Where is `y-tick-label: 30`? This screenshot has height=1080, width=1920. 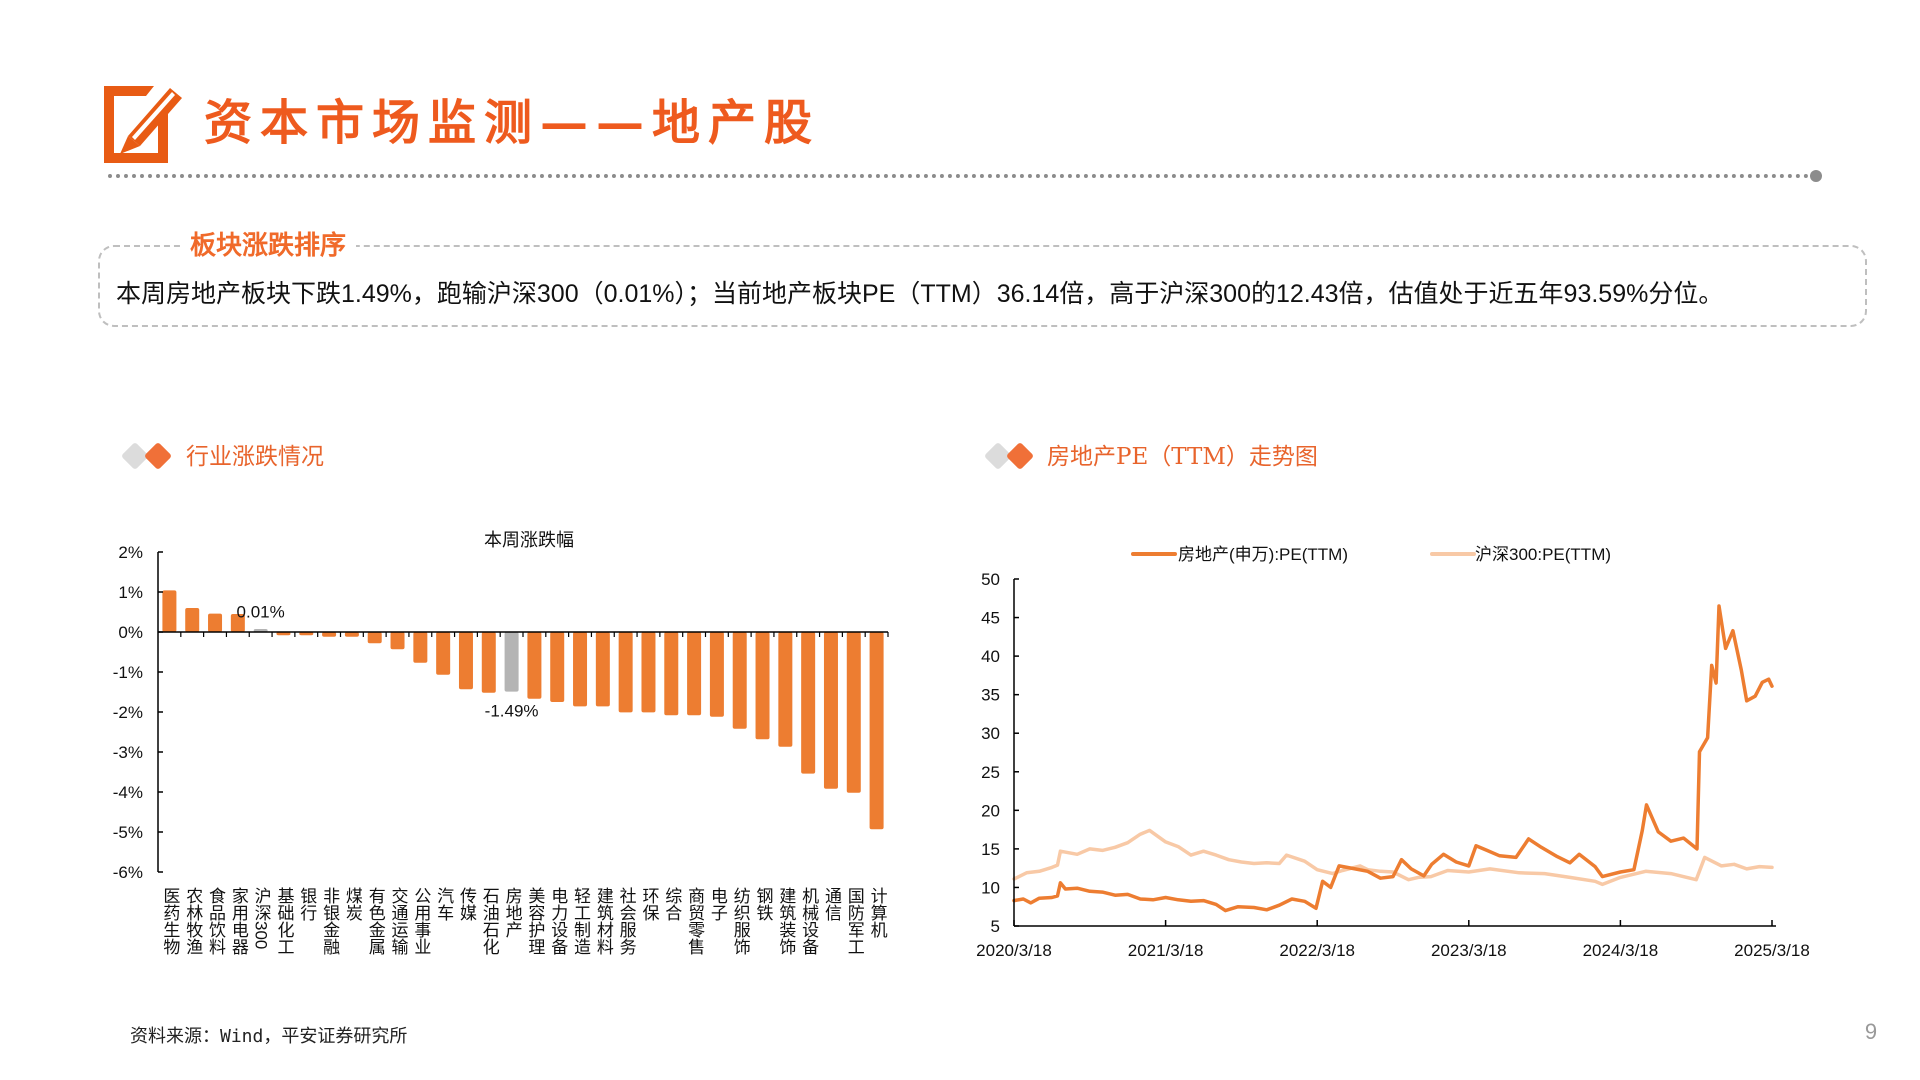 y-tick-label: 30 is located at coordinates (990, 733).